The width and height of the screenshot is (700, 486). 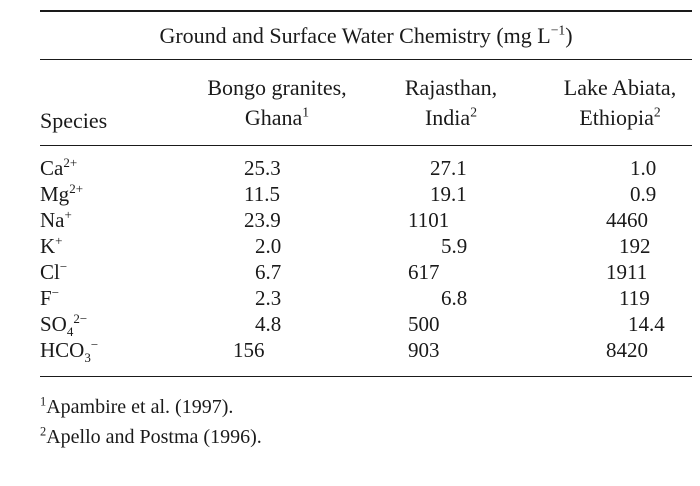 What do you see at coordinates (627, 220) in the screenshot?
I see `cell-abiata: 4460` at bounding box center [627, 220].